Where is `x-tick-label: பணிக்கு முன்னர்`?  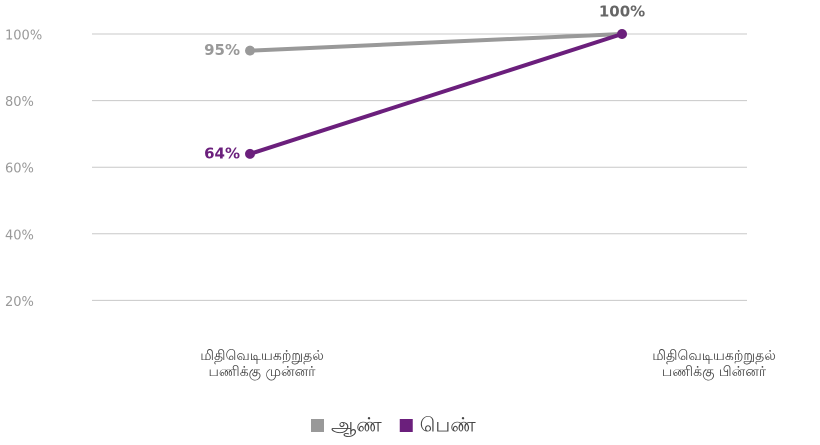 x-tick-label: பணிக்கு முன்னர் is located at coordinates (262, 372).